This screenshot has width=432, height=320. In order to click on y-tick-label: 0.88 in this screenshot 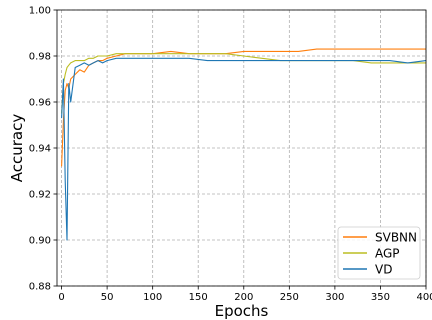, I will do `click(40, 287)`.